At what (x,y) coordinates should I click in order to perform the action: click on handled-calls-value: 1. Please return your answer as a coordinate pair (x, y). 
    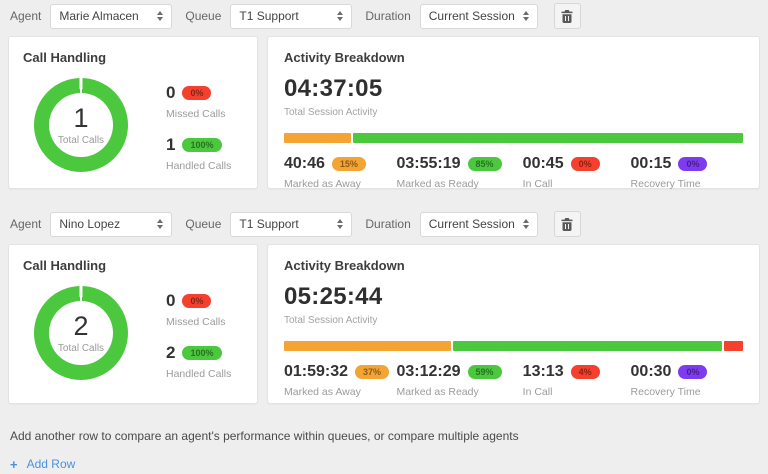
    Looking at the image, I should click on (171, 144).